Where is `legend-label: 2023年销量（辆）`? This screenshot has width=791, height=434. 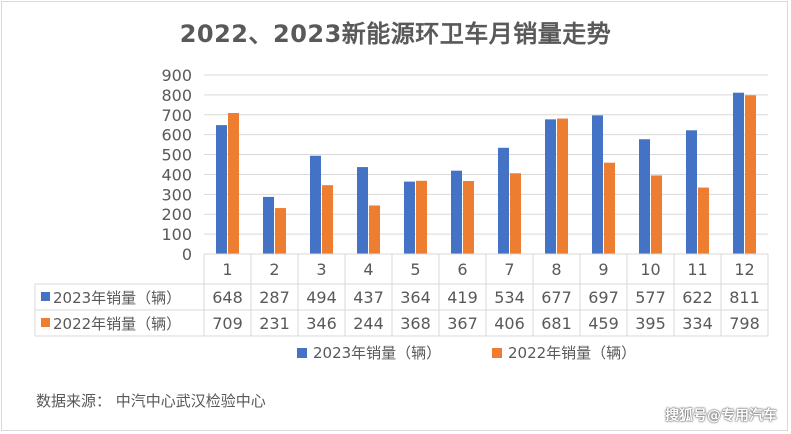
legend-label: 2023年销量（辆） is located at coordinates (377, 353).